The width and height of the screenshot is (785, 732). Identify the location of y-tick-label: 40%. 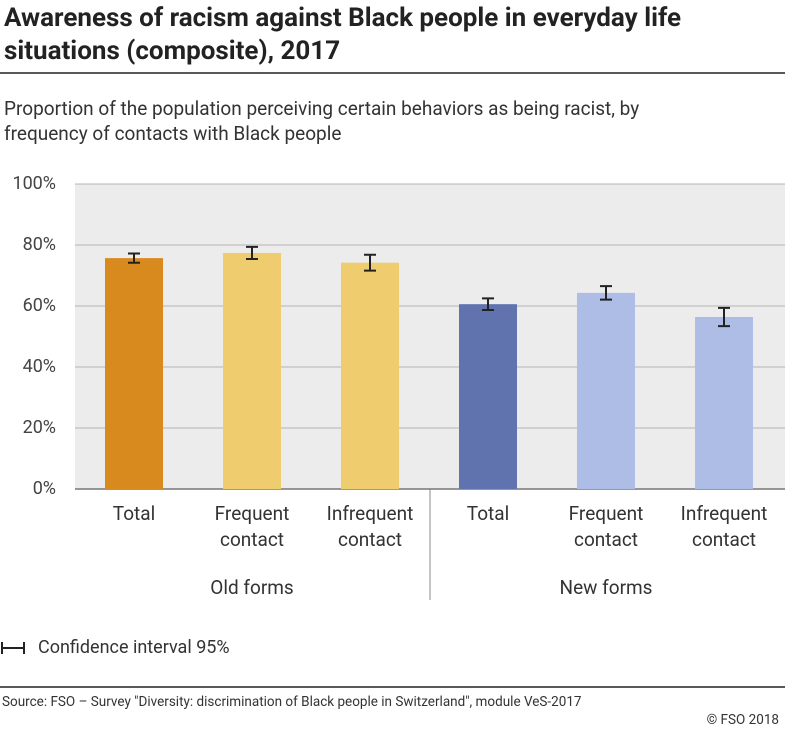
(39, 366).